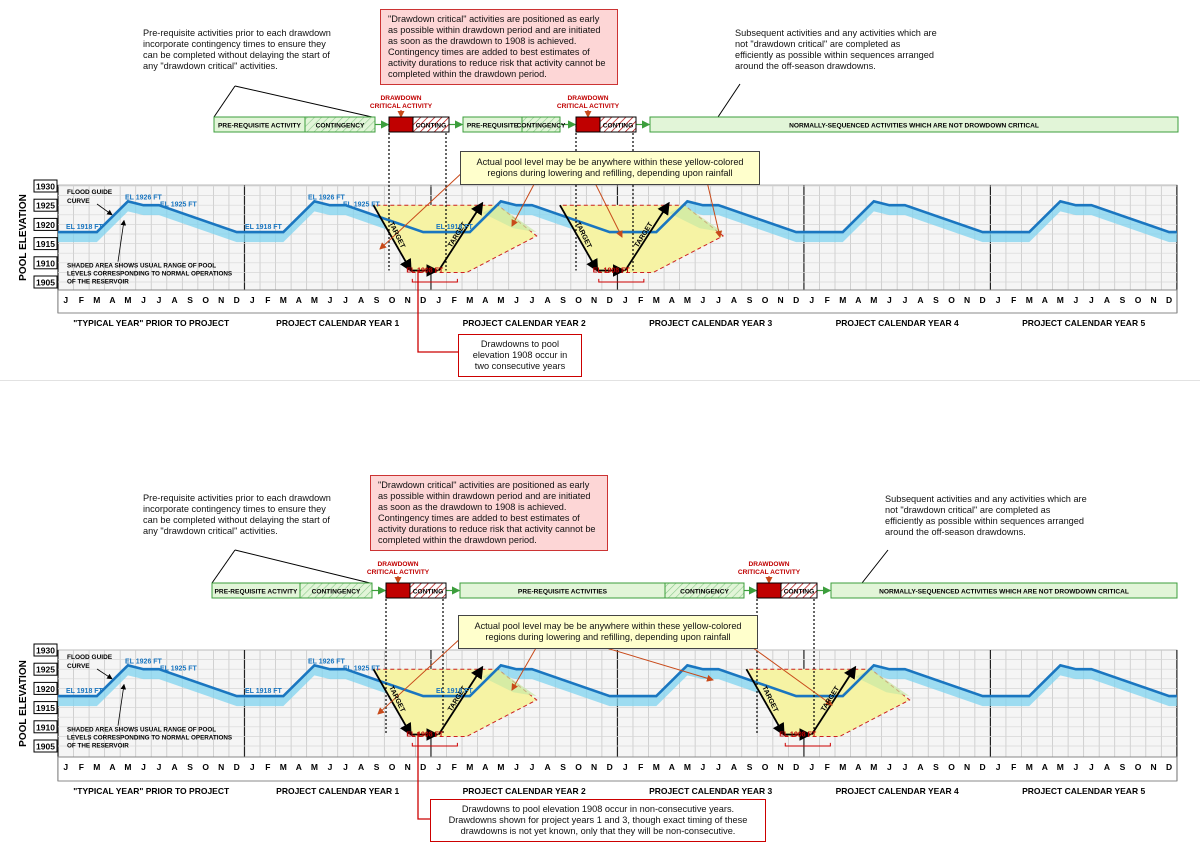 The width and height of the screenshot is (1200, 857). I want to click on shaded-area-pointer, so click(122, 704).